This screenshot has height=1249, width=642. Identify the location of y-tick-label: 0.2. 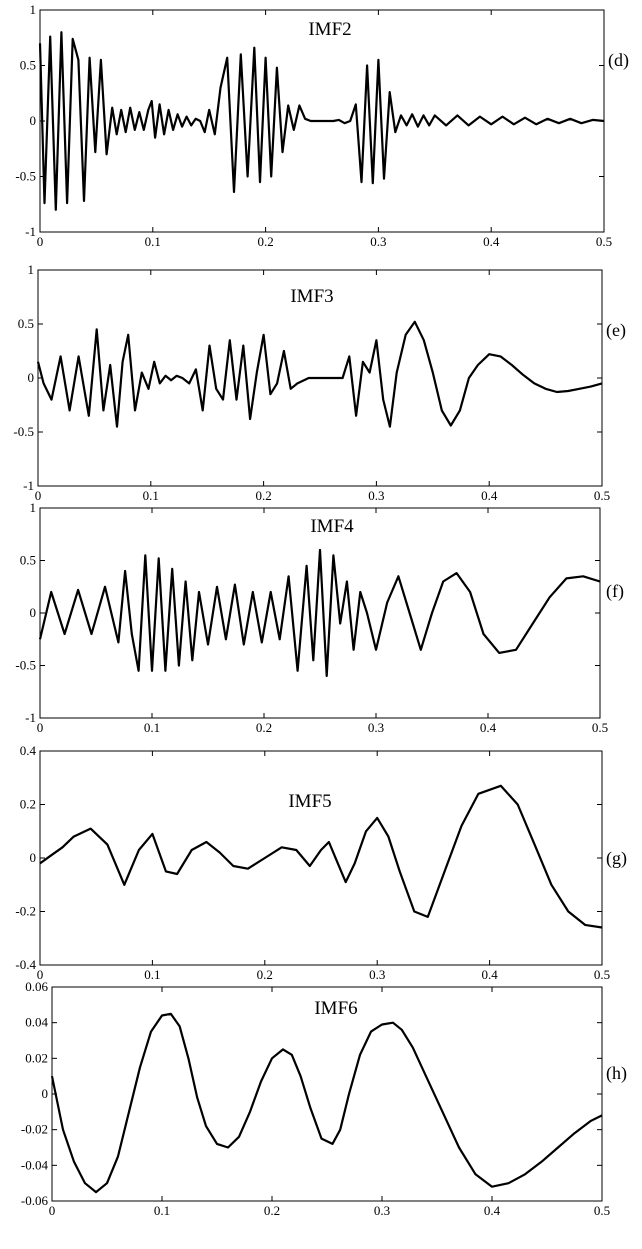
(28, 804).